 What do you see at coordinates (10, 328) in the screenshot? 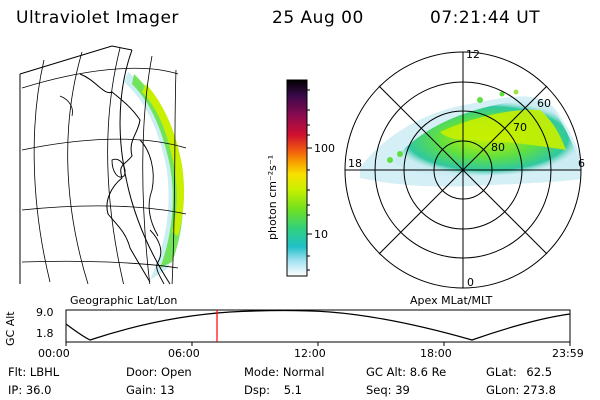
I see `altitude-ylabel: GC Alt` at bounding box center [10, 328].